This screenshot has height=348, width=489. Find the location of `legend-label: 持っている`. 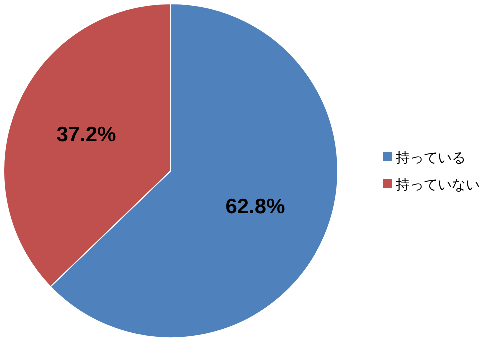

legend-label: 持っている is located at coordinates (431, 158).